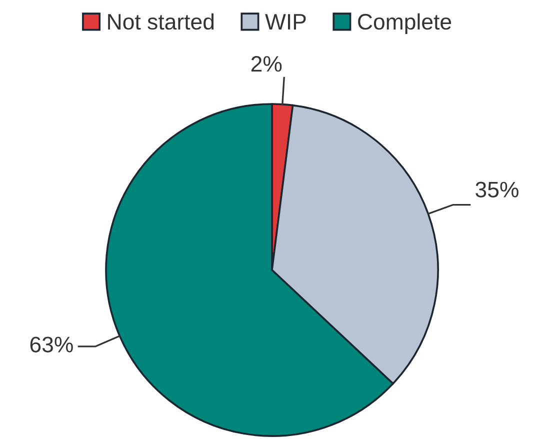  I want to click on data-label: 35%, so click(497, 190).